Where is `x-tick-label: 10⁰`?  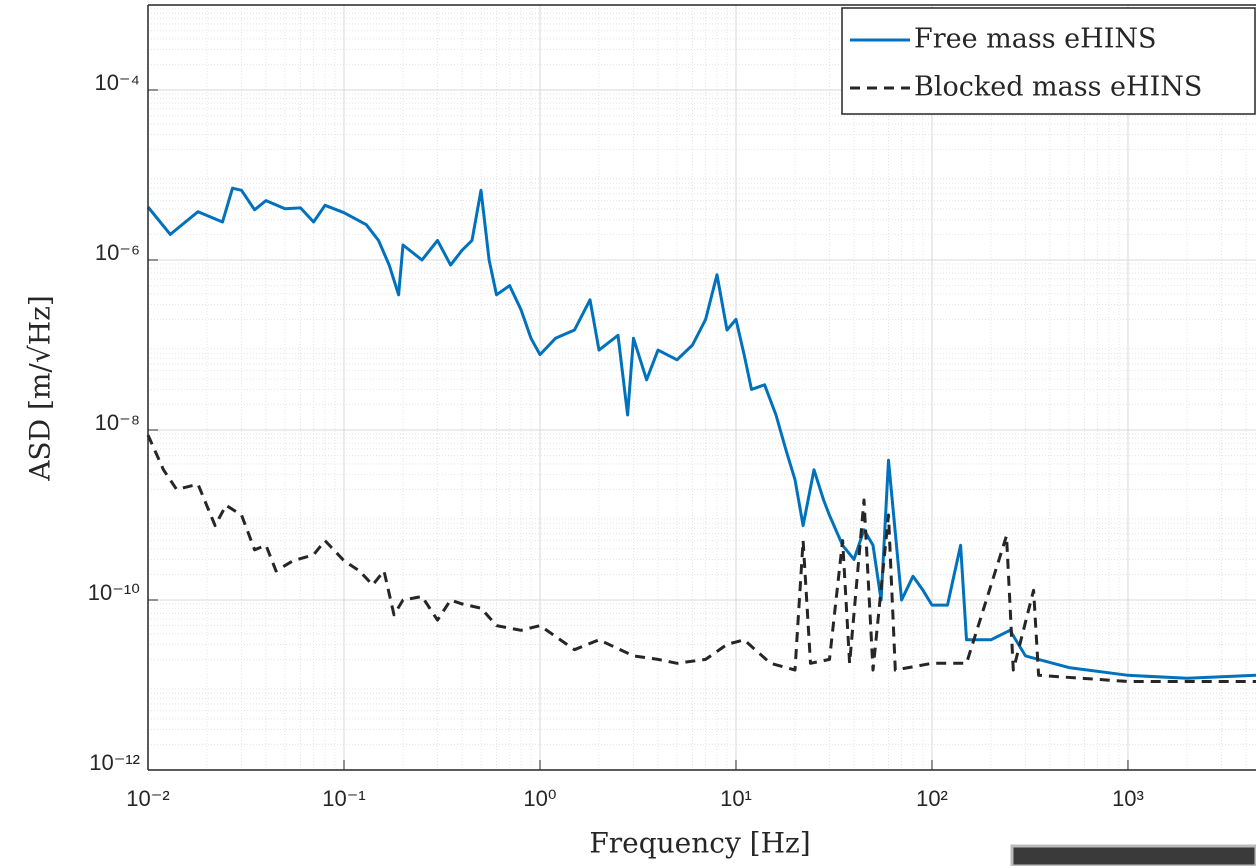 x-tick-label: 10⁰ is located at coordinates (539, 798).